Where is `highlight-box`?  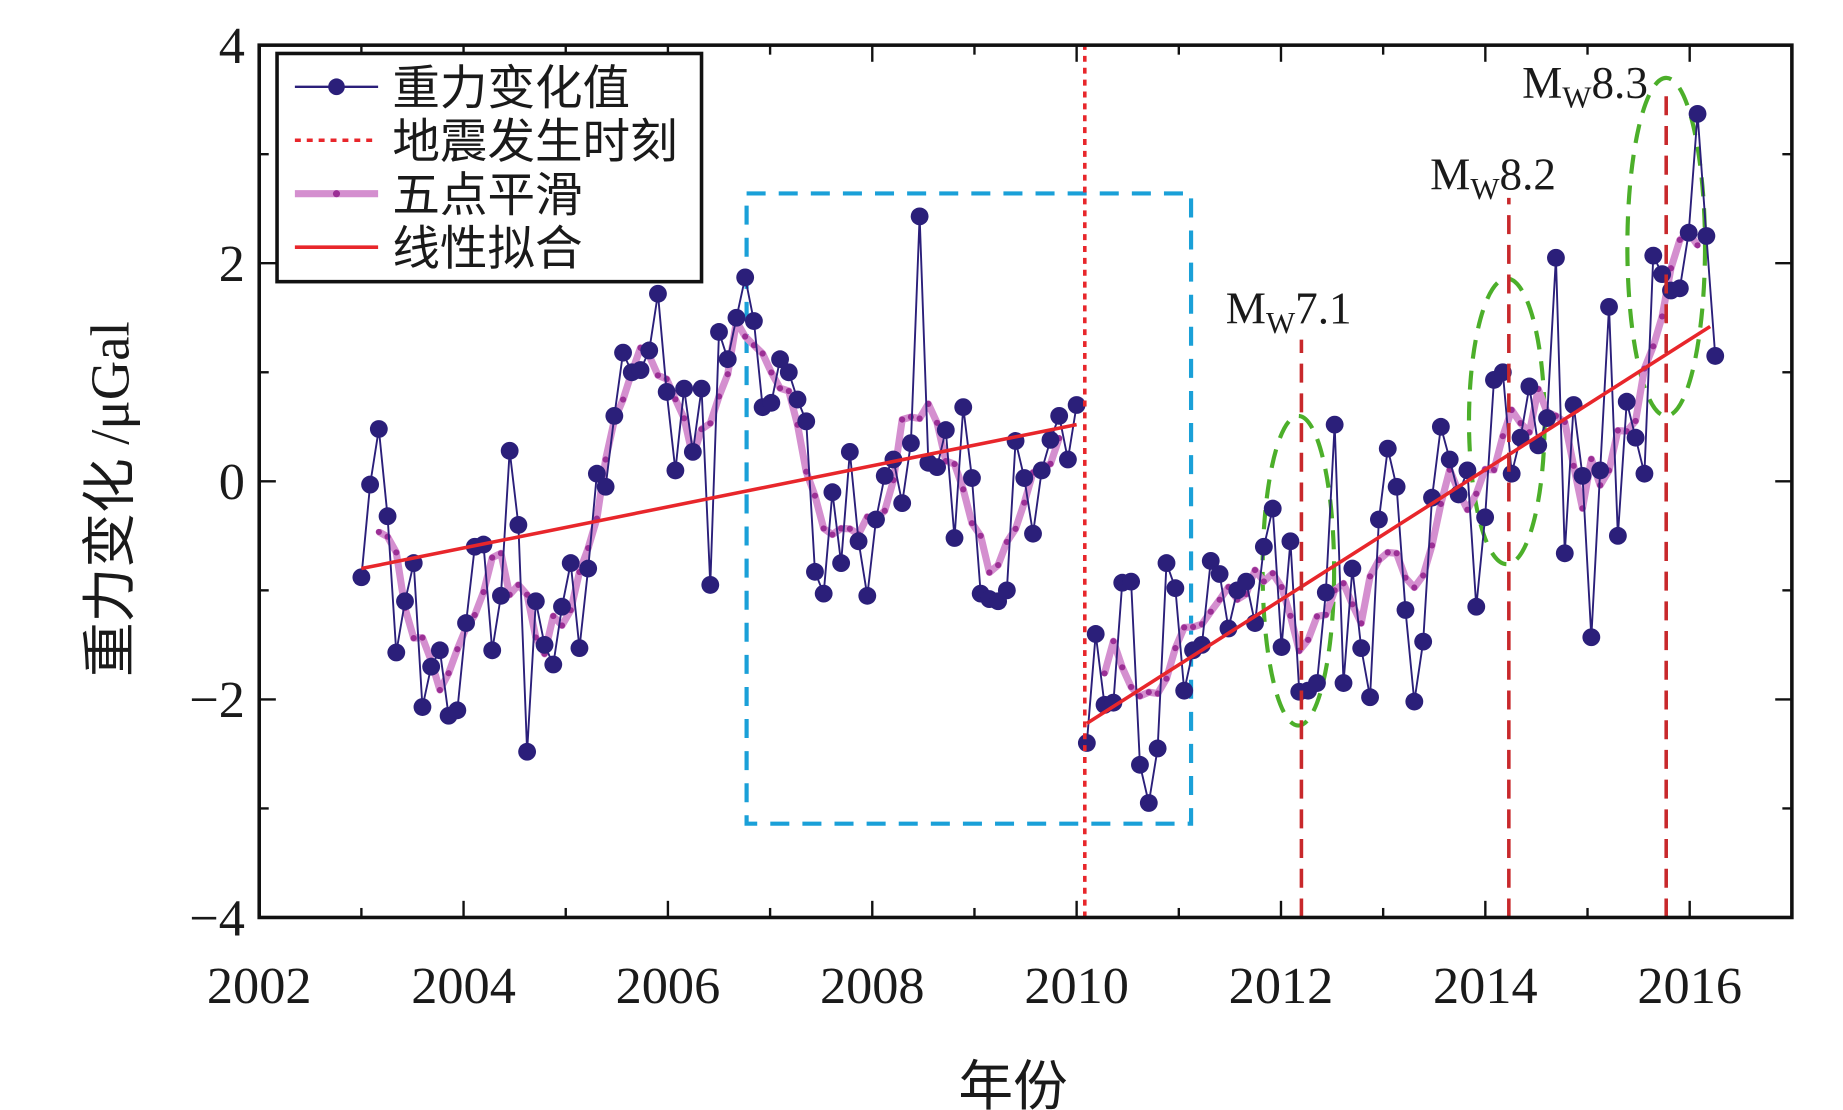 highlight-box is located at coordinates (969, 508).